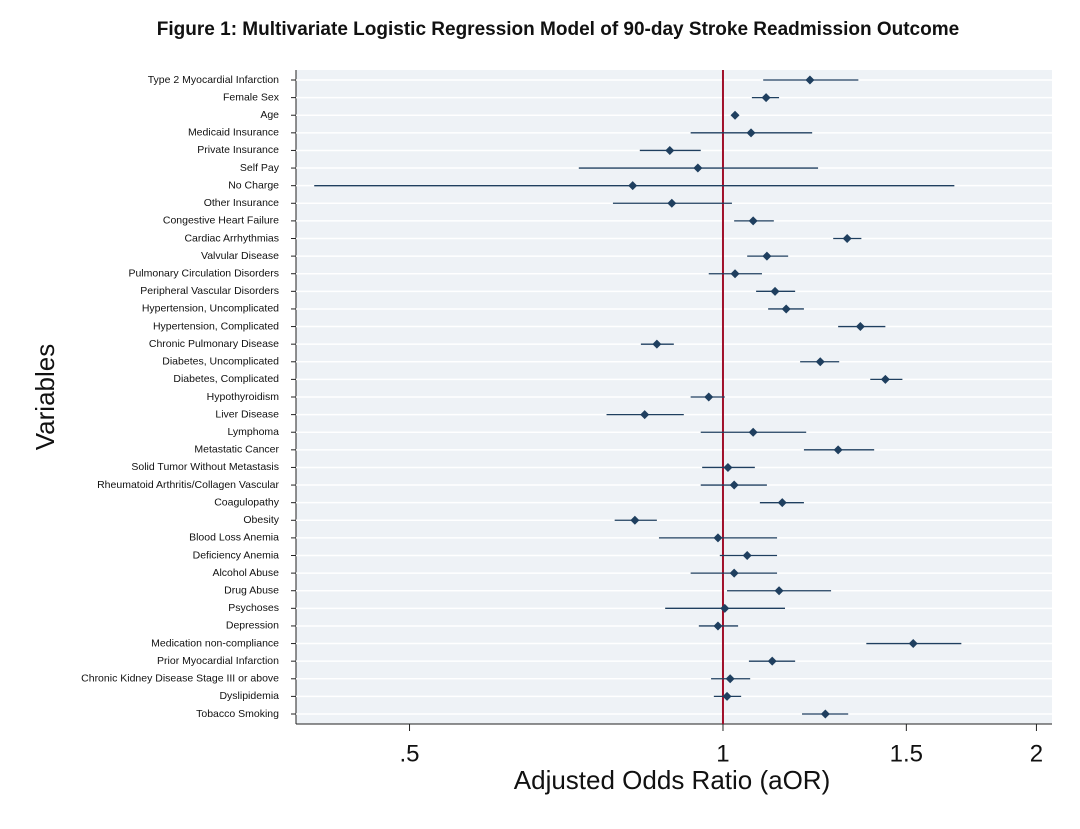 Image resolution: width=1080 pixels, height=829 pixels. Describe the element at coordinates (672, 780) in the screenshot. I see `x-axis-label: Adjusted Odds Ratio (aOR)` at that location.